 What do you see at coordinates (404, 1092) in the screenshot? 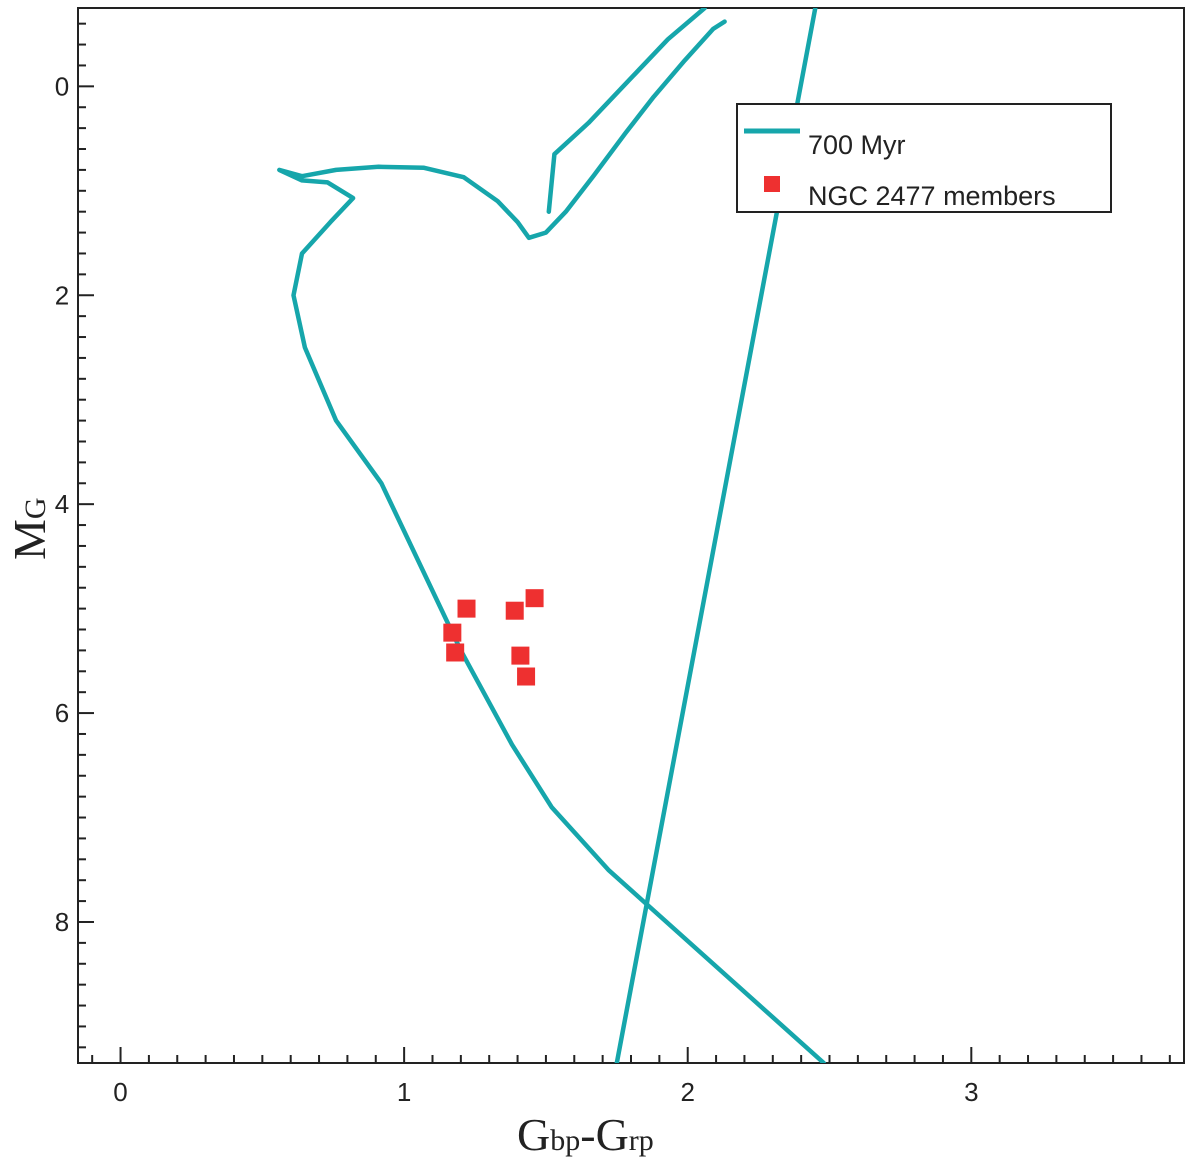
I see `x-tick-label: 1` at bounding box center [404, 1092].